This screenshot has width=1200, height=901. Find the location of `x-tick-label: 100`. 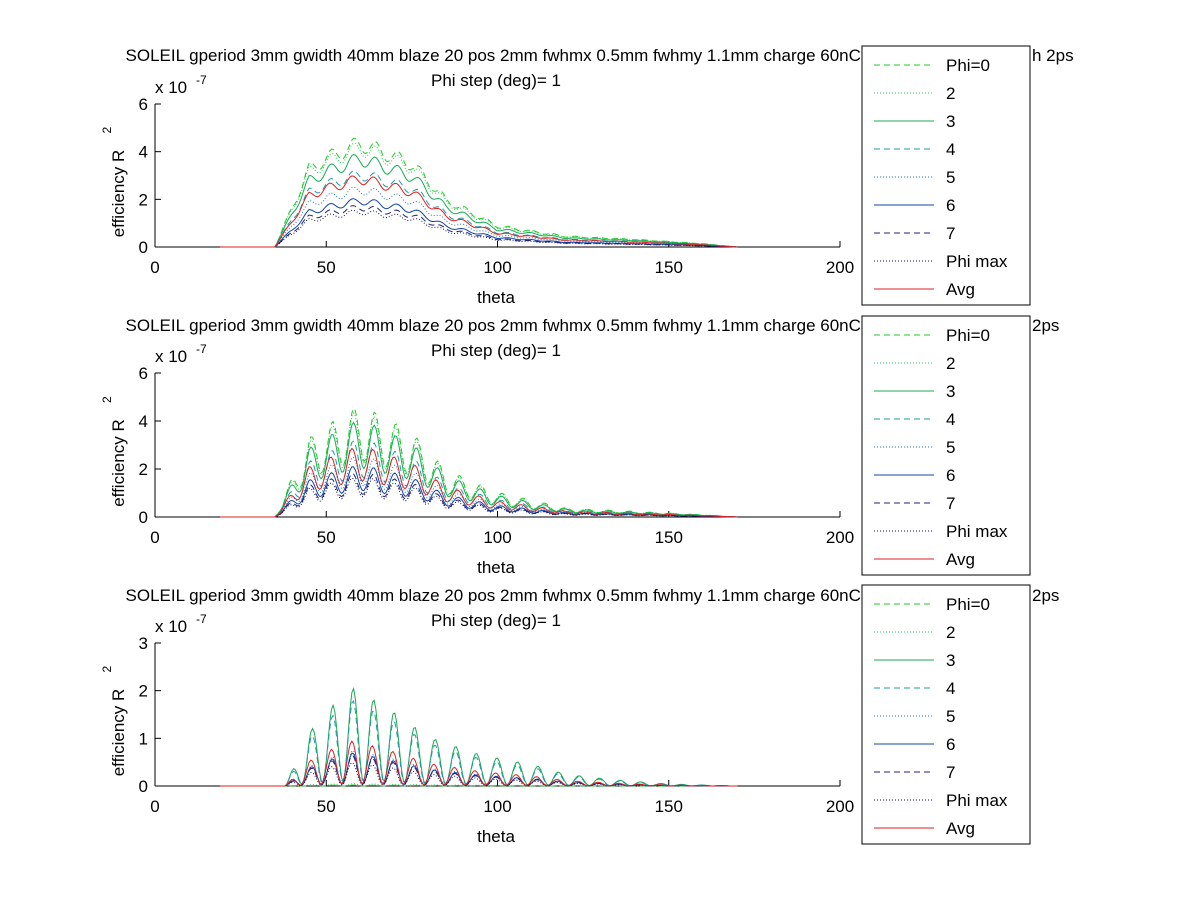

x-tick-label: 100 is located at coordinates (497, 267).